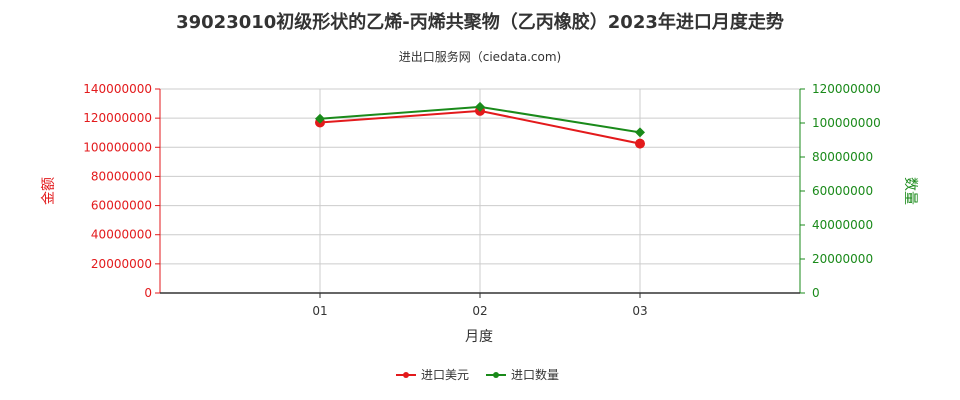  What do you see at coordinates (479, 311) in the screenshot?
I see `x-tick-label: 02` at bounding box center [479, 311].